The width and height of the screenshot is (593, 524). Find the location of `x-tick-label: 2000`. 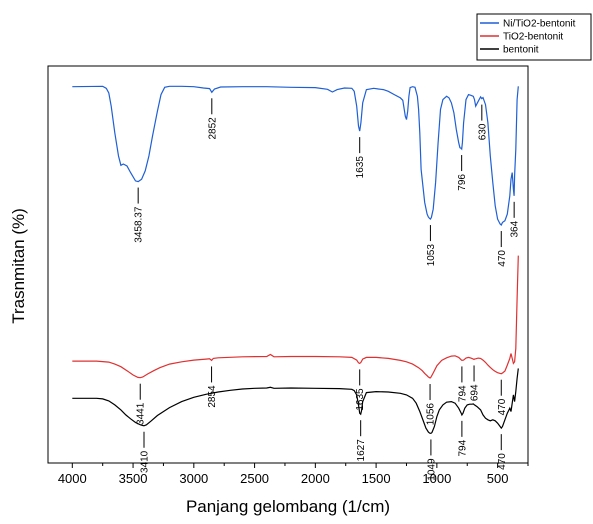

x-tick-label: 2000 is located at coordinates (315, 478).